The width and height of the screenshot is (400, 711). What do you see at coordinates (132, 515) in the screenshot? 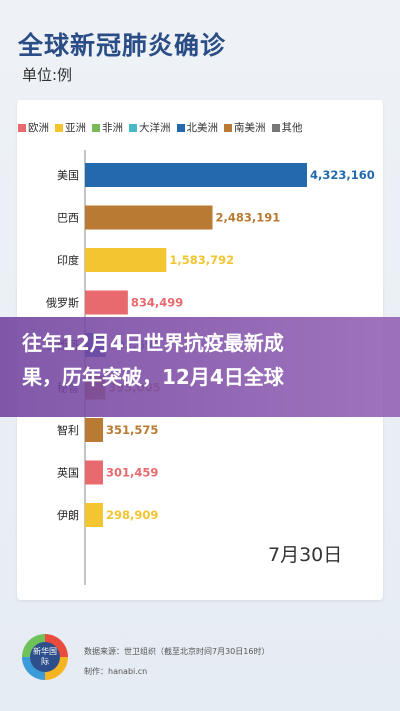
I see `value-label: 298,909` at bounding box center [132, 515].